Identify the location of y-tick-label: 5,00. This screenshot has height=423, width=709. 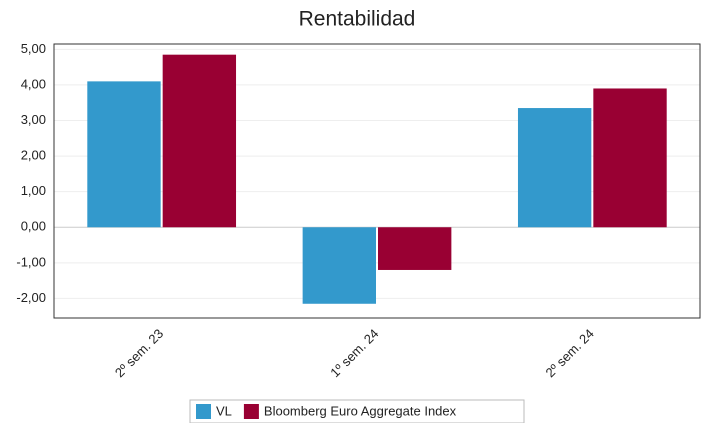
(33, 48).